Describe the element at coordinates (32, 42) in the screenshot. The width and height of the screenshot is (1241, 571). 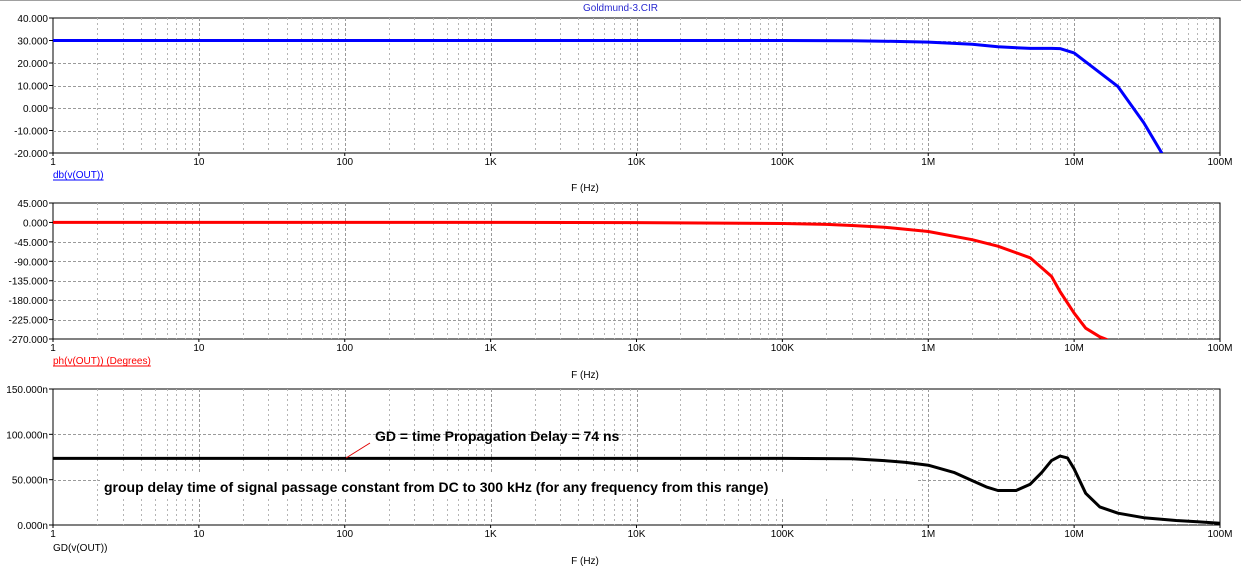
I see `y-tick-label: 30.000` at that location.